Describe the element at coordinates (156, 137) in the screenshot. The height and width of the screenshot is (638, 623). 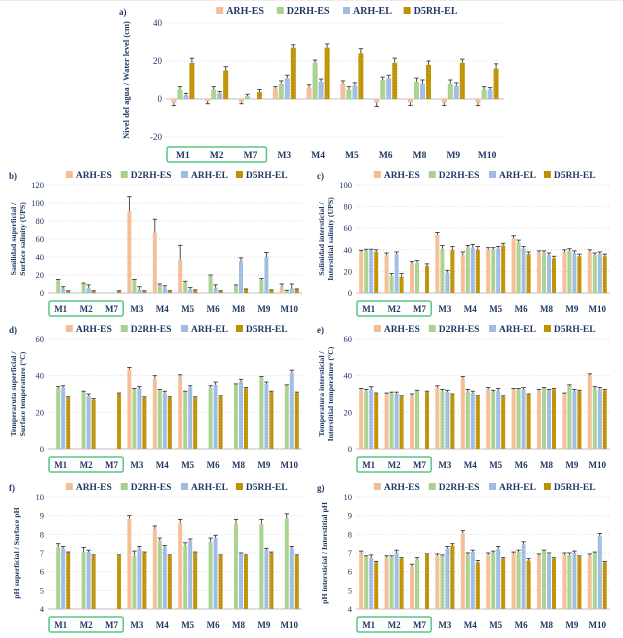
I see `y-tick-label: -20` at that location.